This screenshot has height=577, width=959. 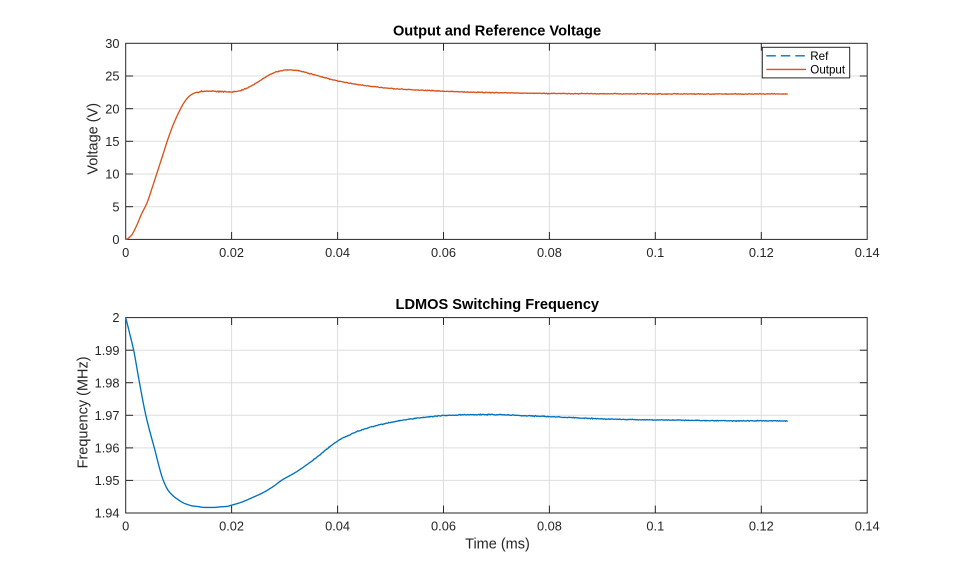 I want to click on svg-text: Output, so click(x=828, y=69).